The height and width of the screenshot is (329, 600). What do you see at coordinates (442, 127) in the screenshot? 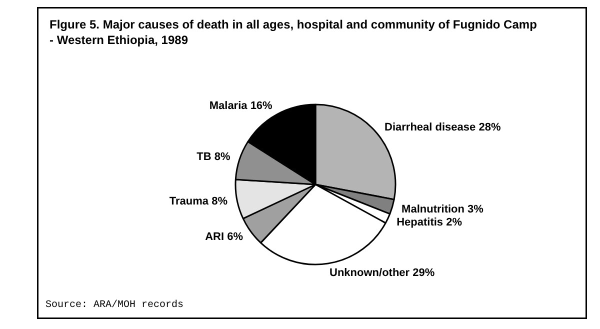
I see `slice-label: Diarrheal disease 28%` at bounding box center [442, 127].